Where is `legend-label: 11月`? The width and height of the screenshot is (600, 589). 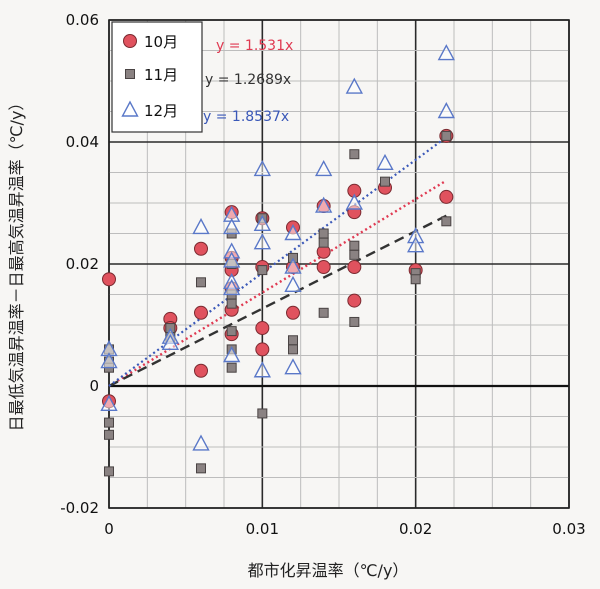 legend-label: 11月 is located at coordinates (161, 75).